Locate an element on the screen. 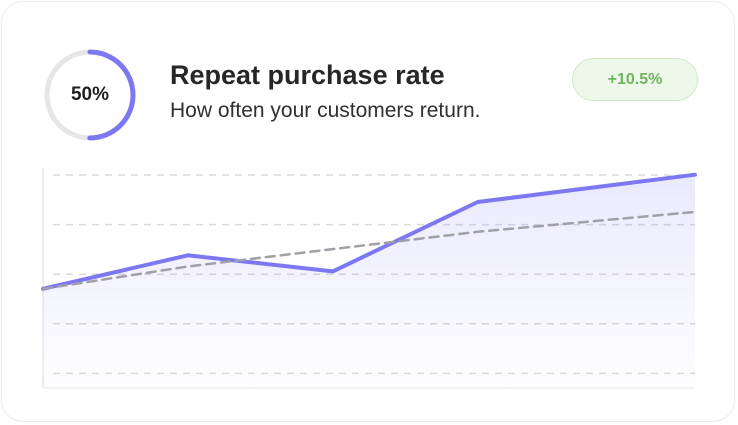 Image resolution: width=738 pixels, height=425 pixels. card-title: Repeat purchase rate is located at coordinates (307, 75).